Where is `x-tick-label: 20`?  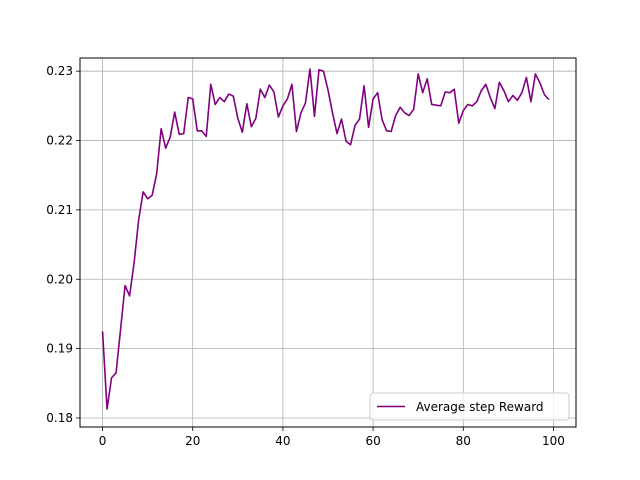
x-tick-label: 20 is located at coordinates (192, 441).